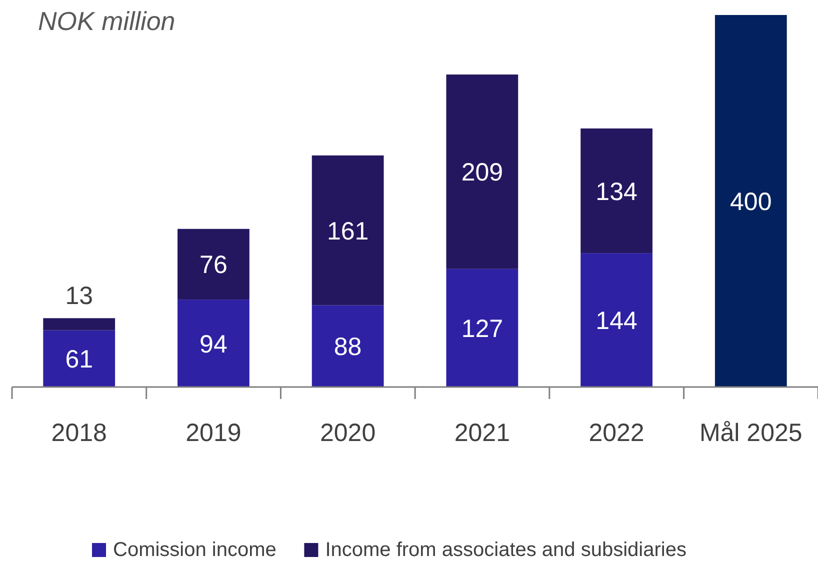 The height and width of the screenshot is (563, 818). I want to click on data-label: 127, so click(482, 328).